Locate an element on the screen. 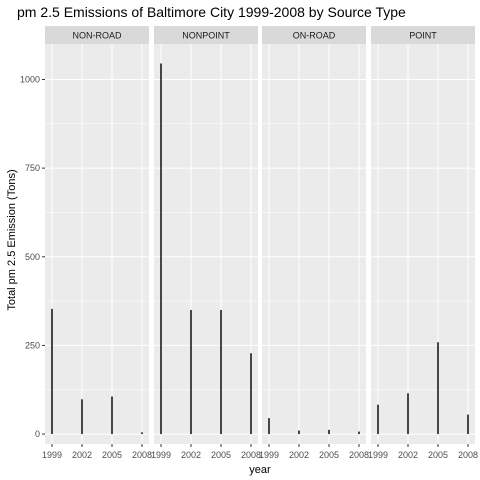  facet-strip-label: ON-ROAD is located at coordinates (314, 36).